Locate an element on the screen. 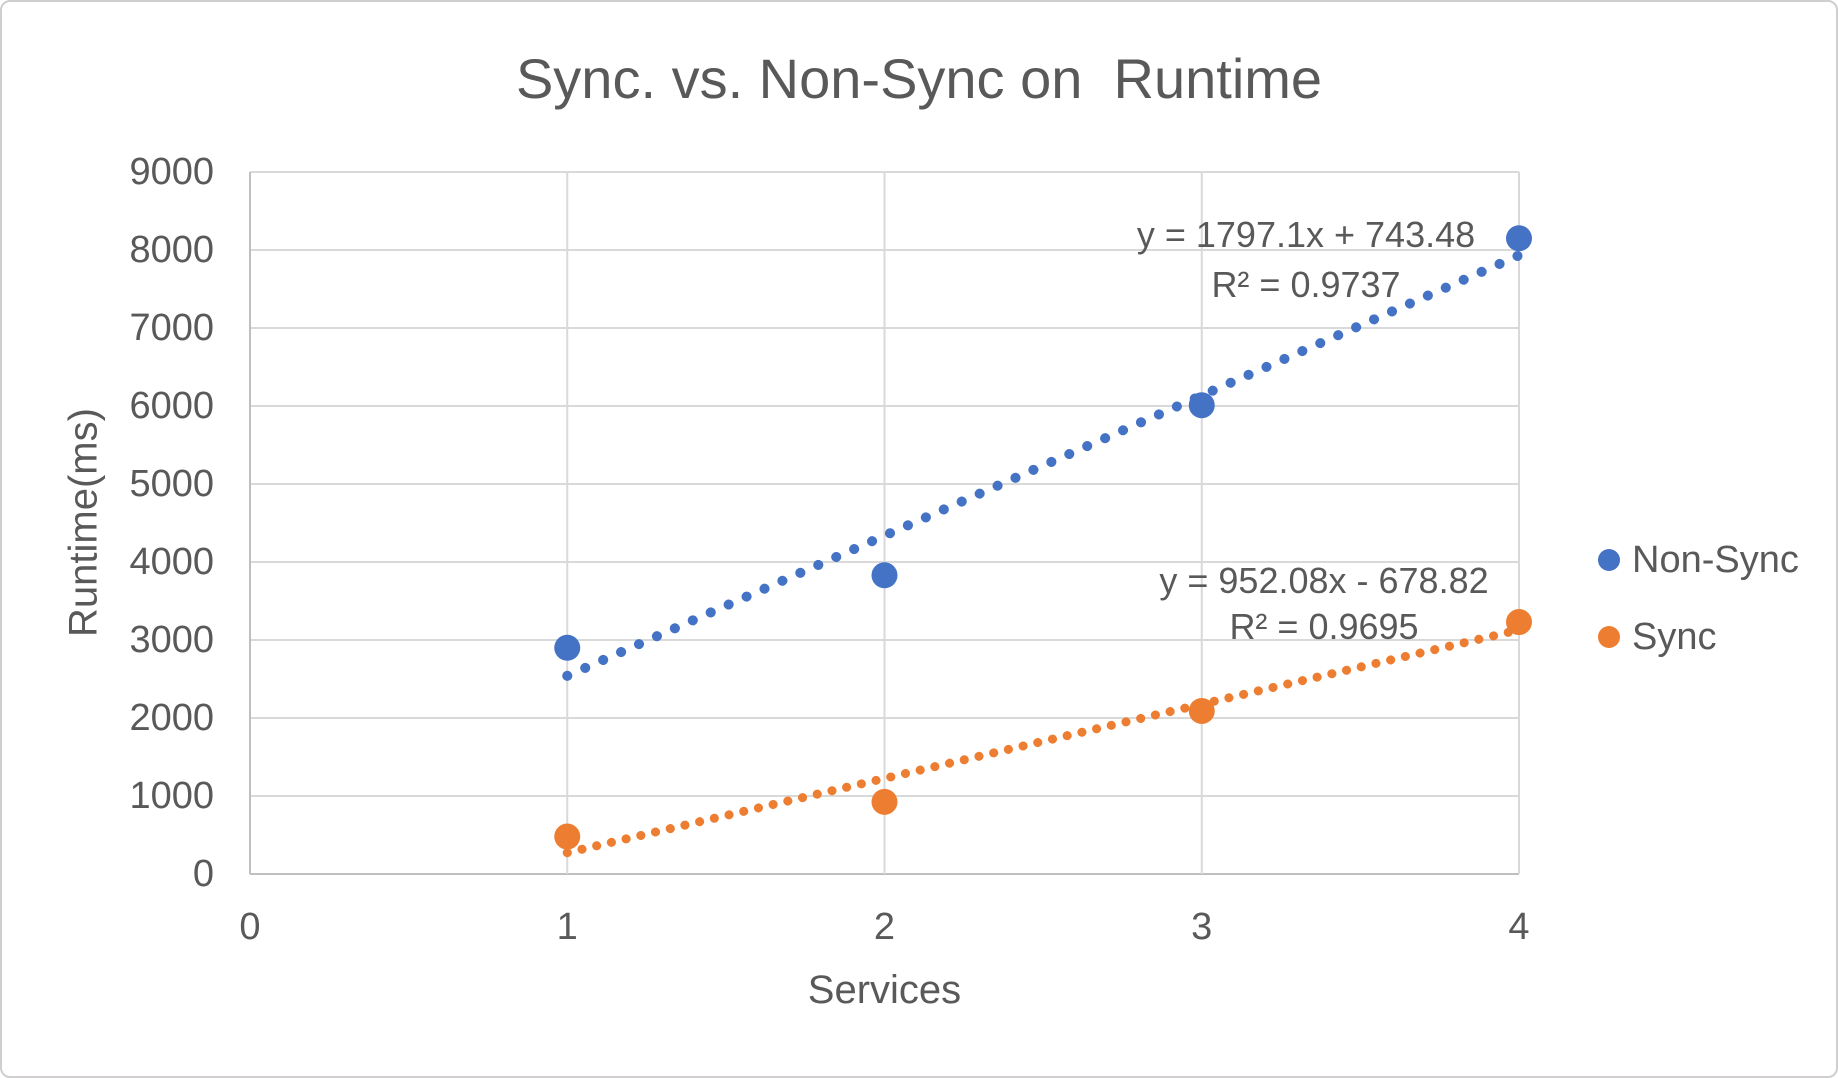 The width and height of the screenshot is (1838, 1078). y-tick-label: 7000 is located at coordinates (171, 328).